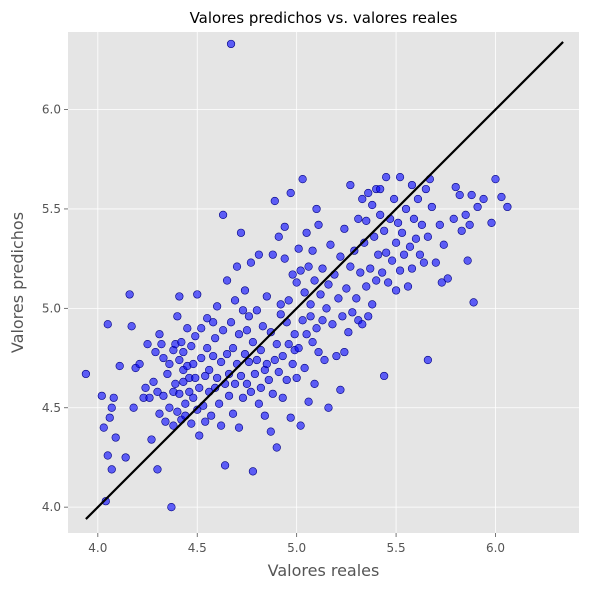  I want to click on y-tick-label: 4.0, so click(51, 507).